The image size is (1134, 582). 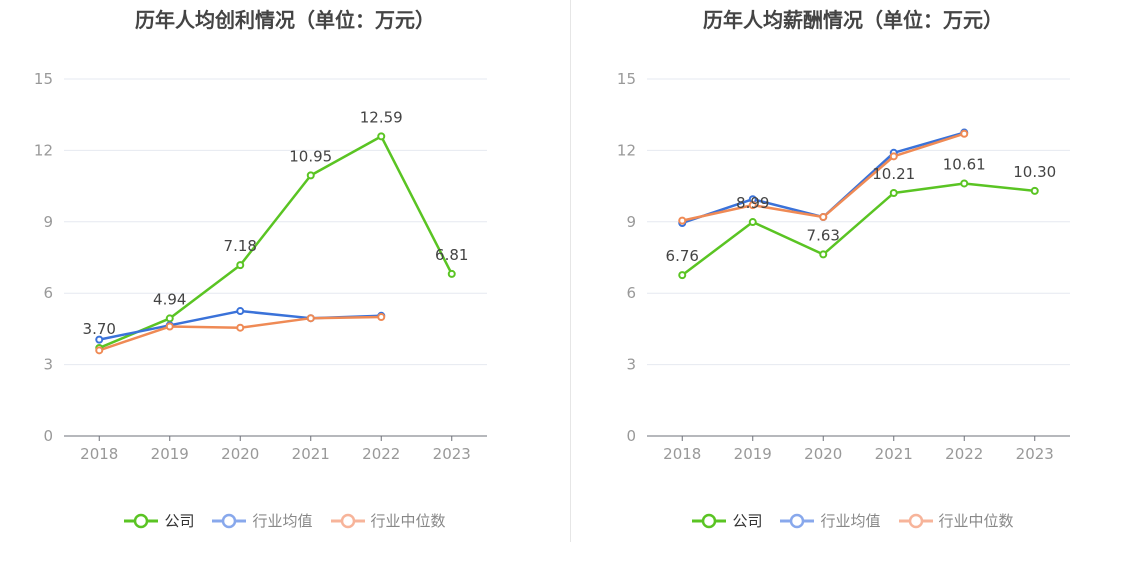 I want to click on data-label: 6.76, so click(x=682, y=256).